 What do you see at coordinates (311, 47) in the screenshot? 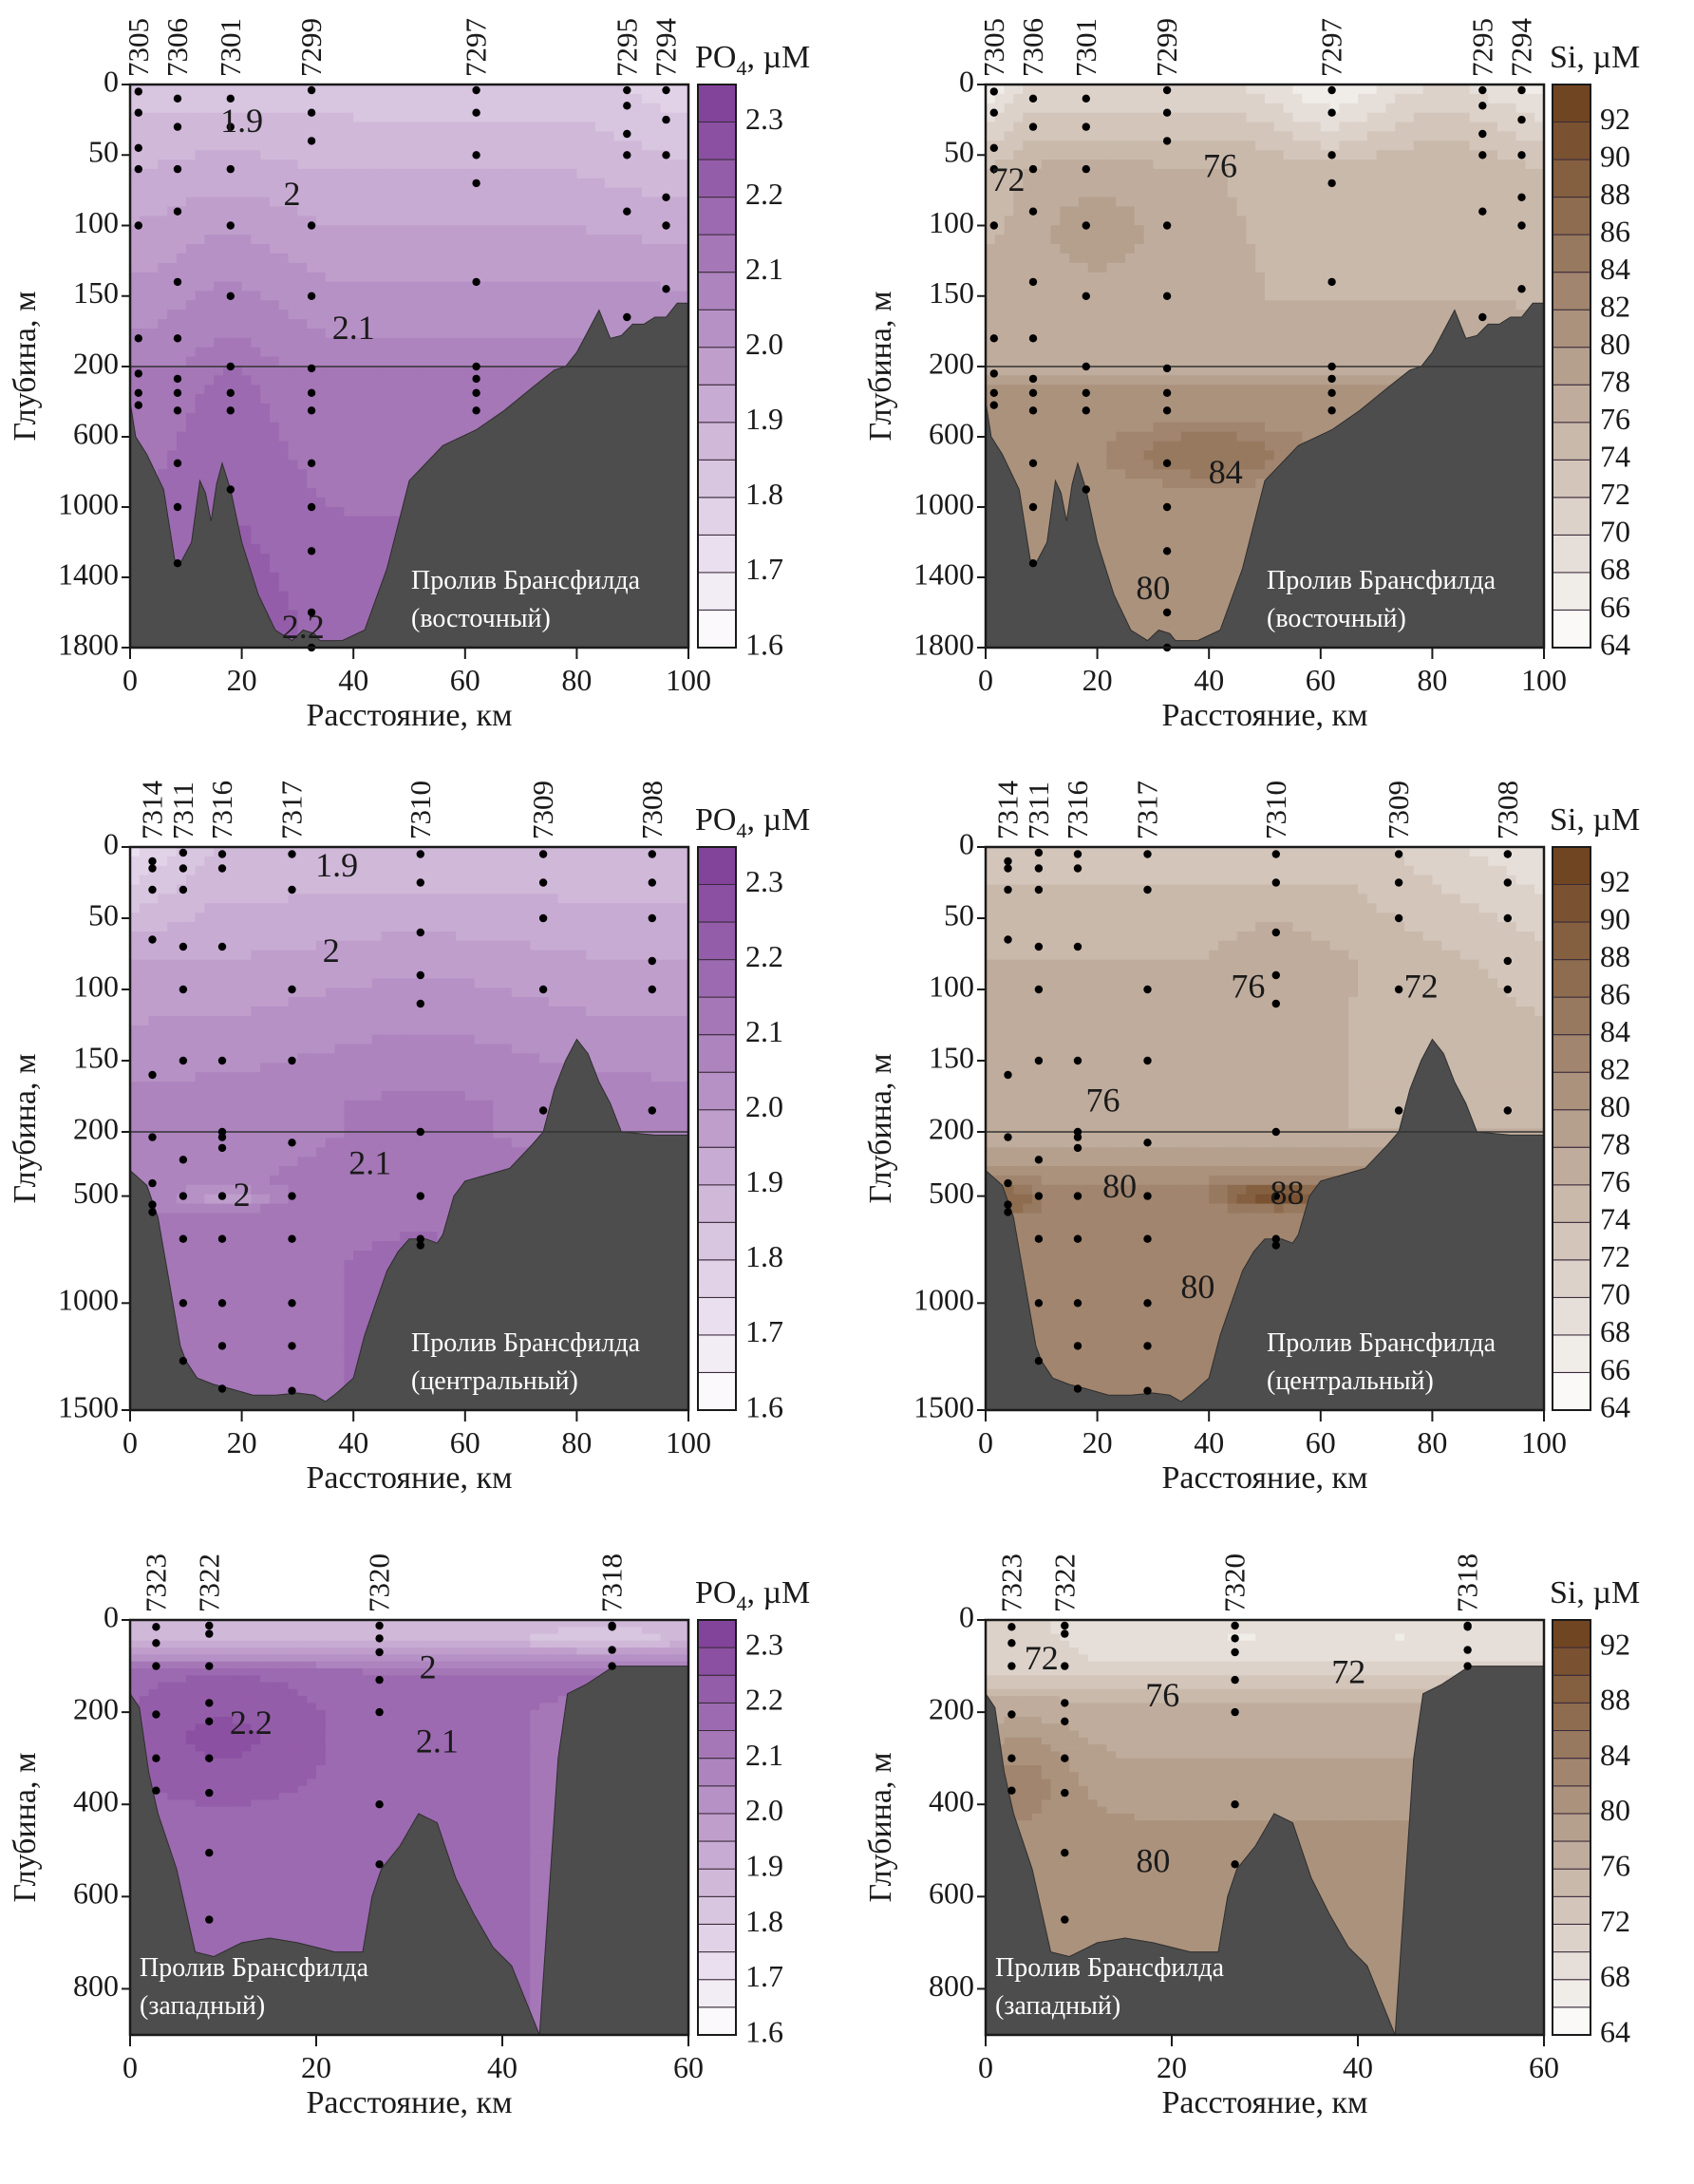
I see `station-label: 7299` at bounding box center [311, 47].